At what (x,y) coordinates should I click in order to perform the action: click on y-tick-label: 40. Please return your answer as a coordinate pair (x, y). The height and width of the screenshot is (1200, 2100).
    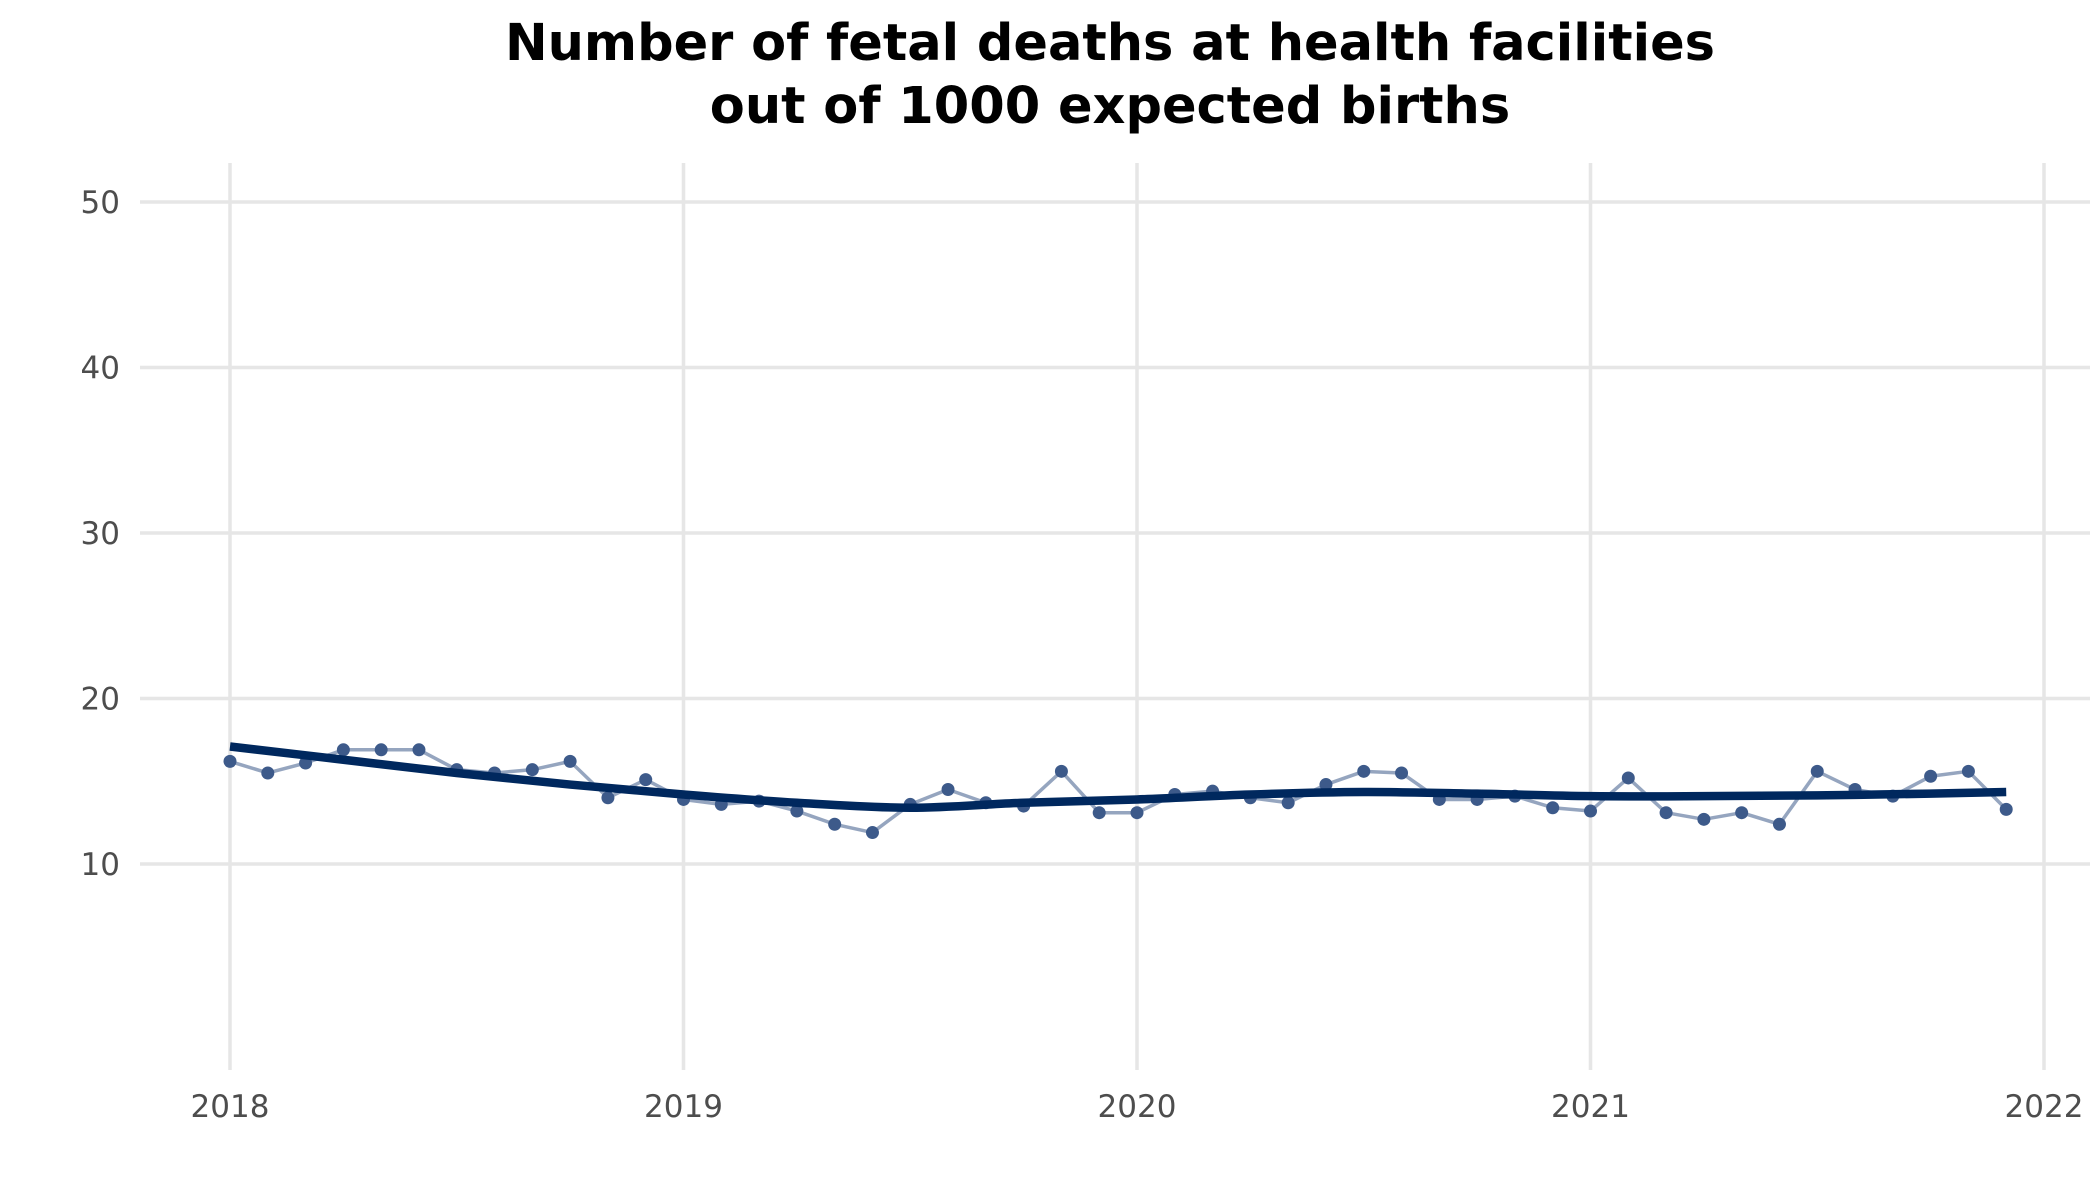
    Looking at the image, I should click on (100, 369).